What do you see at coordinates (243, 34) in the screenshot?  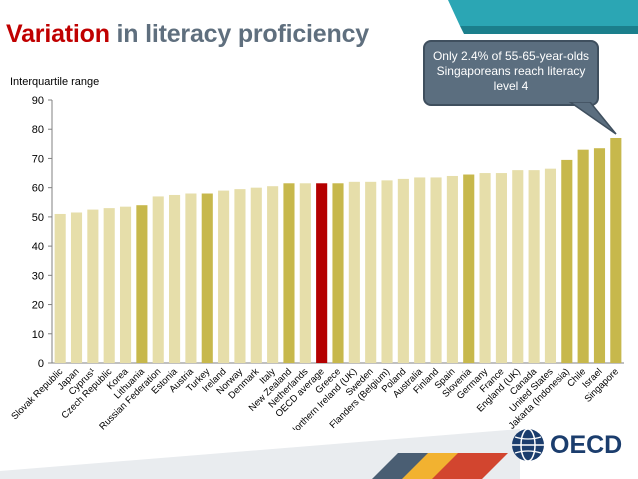 I see `title-rest: in literacy proficiency` at bounding box center [243, 34].